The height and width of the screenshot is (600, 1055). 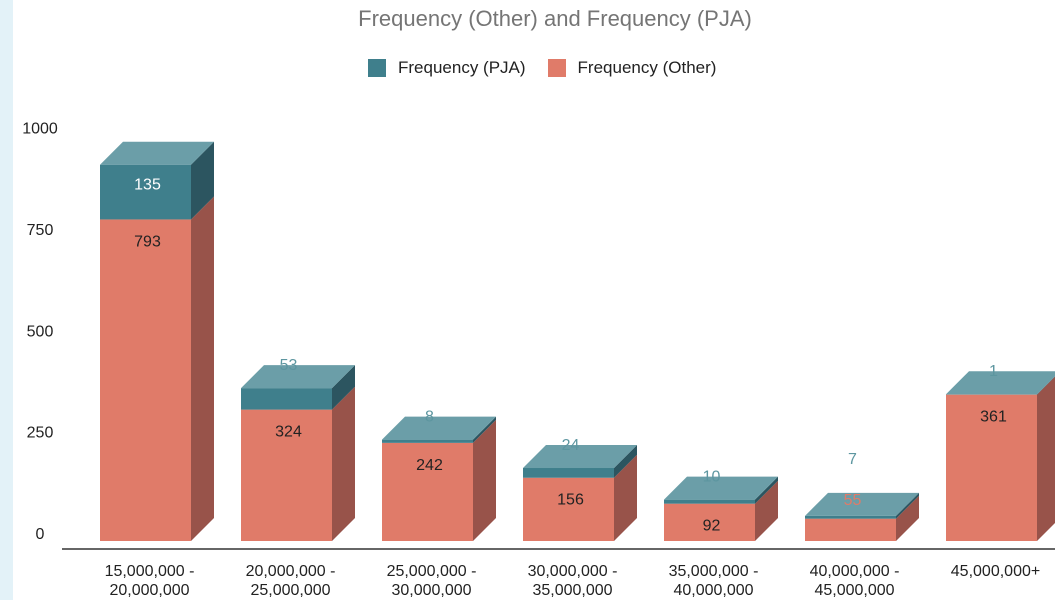 What do you see at coordinates (147, 185) in the screenshot?
I see `data-label-pja: 135` at bounding box center [147, 185].